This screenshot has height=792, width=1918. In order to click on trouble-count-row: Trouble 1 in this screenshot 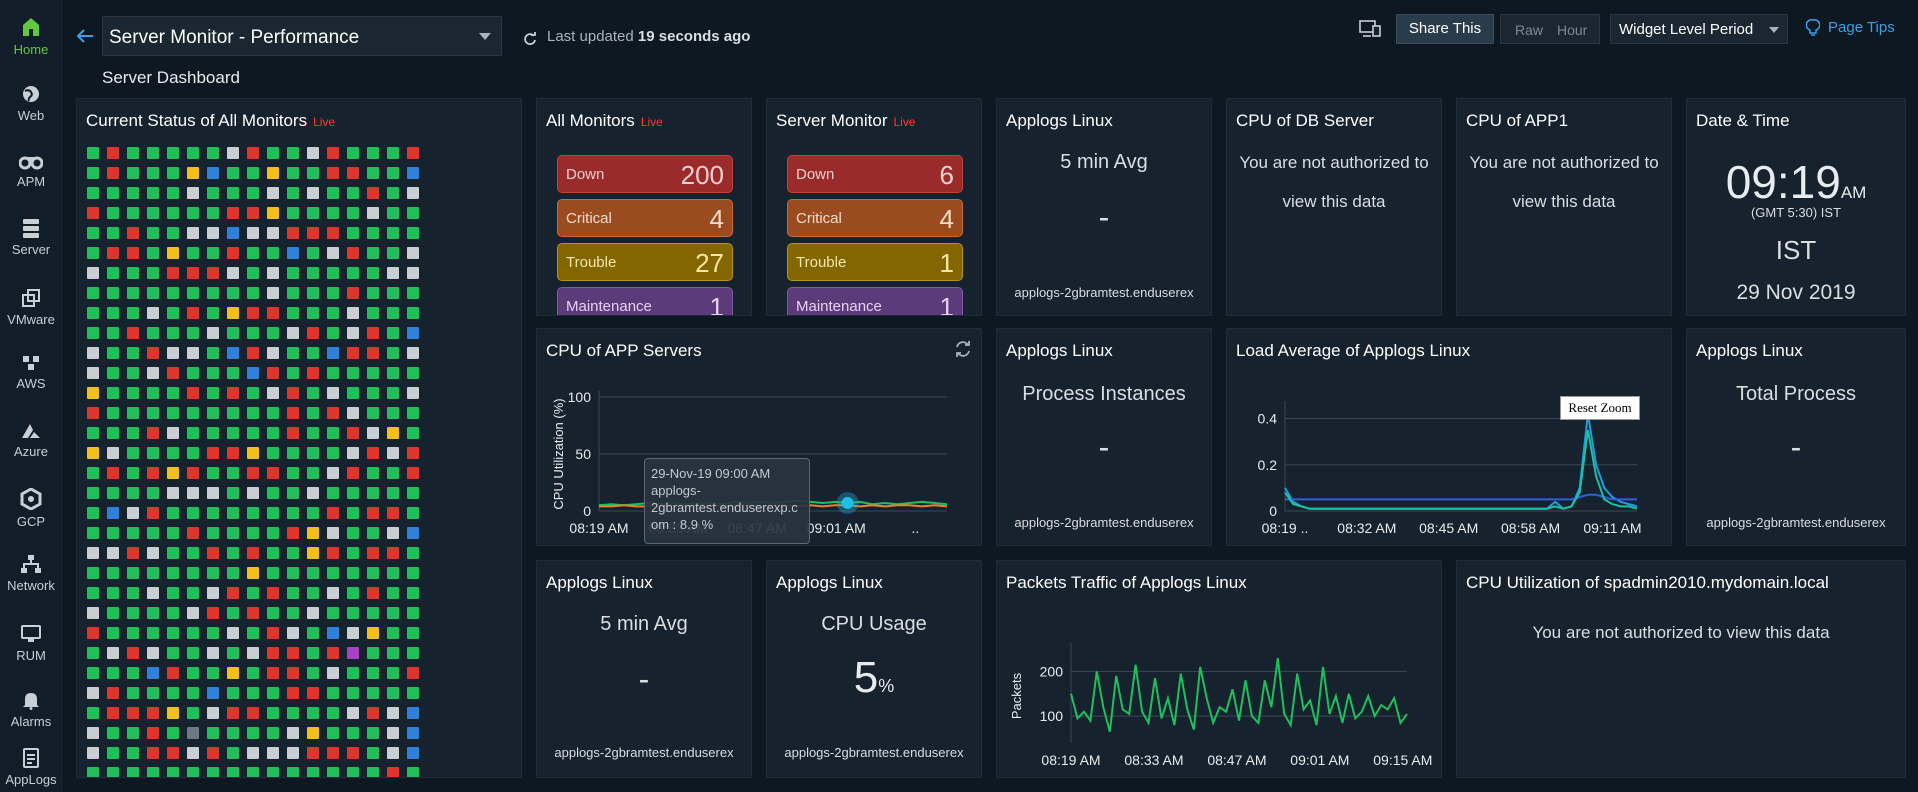, I will do `click(875, 262)`.